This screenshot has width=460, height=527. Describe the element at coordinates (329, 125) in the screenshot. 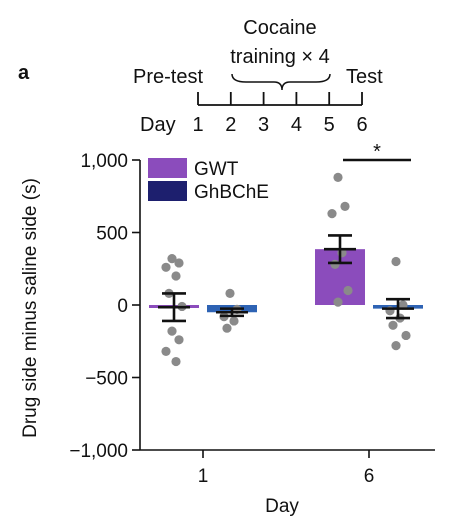

I see `timeline-day-label: 5` at that location.